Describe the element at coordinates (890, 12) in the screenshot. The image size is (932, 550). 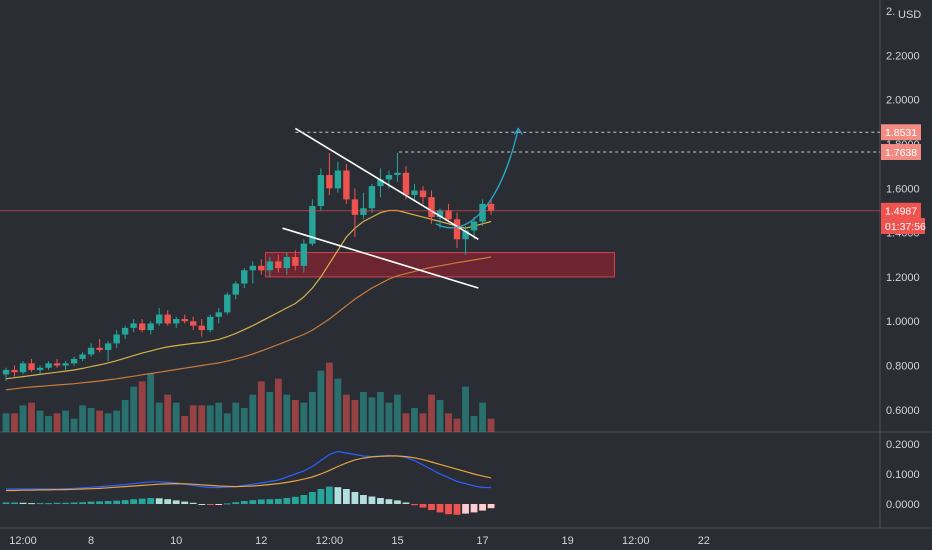
I see `price-tick-label: 2.` at that location.